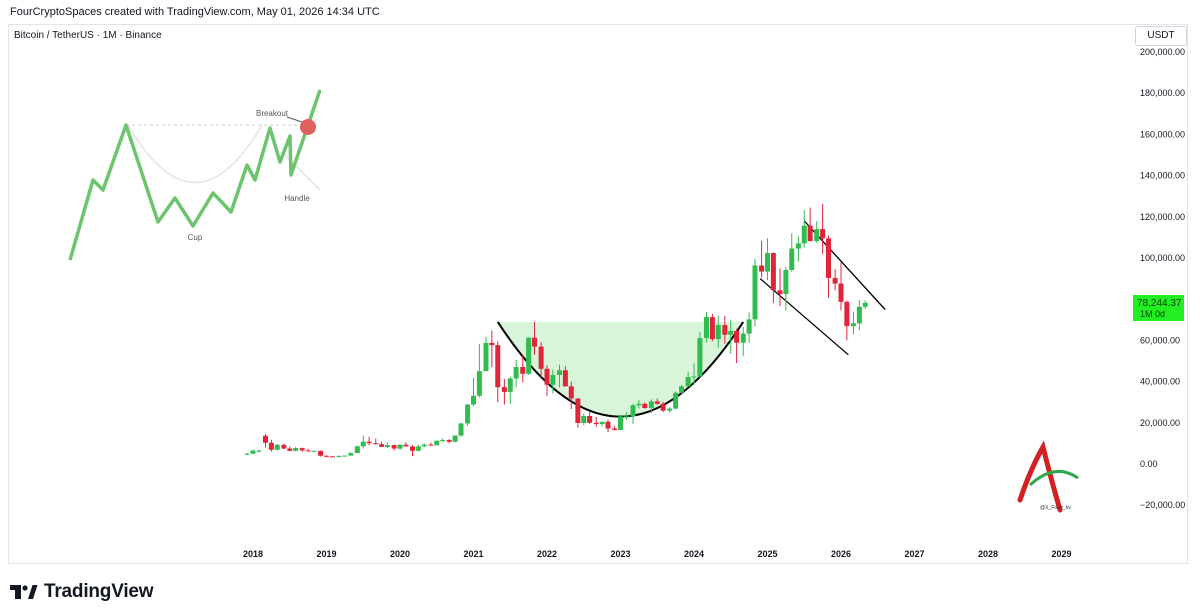  Describe the element at coordinates (297, 198) in the screenshot. I see `handle-label: Handle` at that location.